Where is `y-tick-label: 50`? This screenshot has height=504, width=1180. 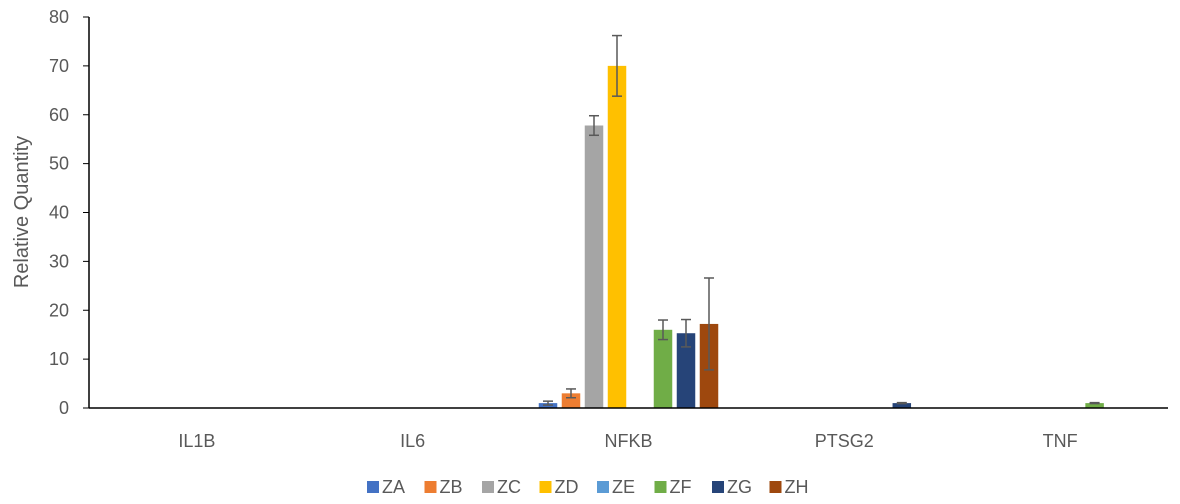 y-tick-label: 50 is located at coordinates (59, 164).